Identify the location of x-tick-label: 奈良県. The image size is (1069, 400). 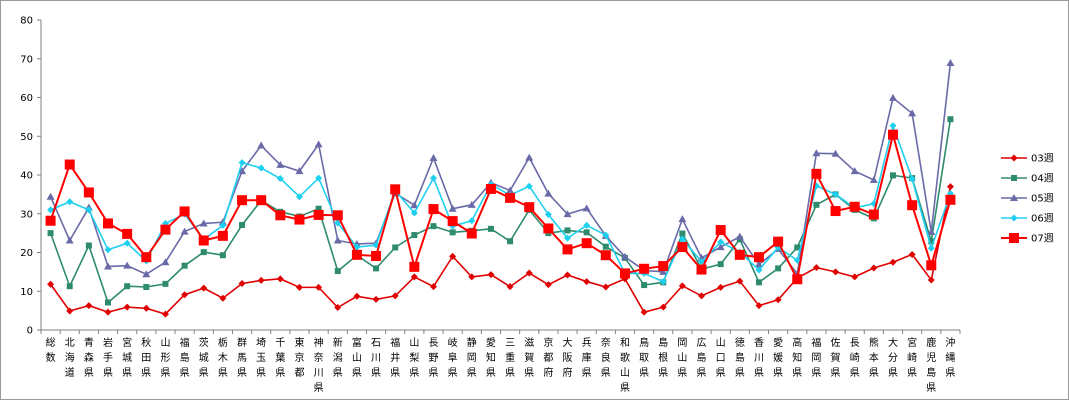
(606, 357).